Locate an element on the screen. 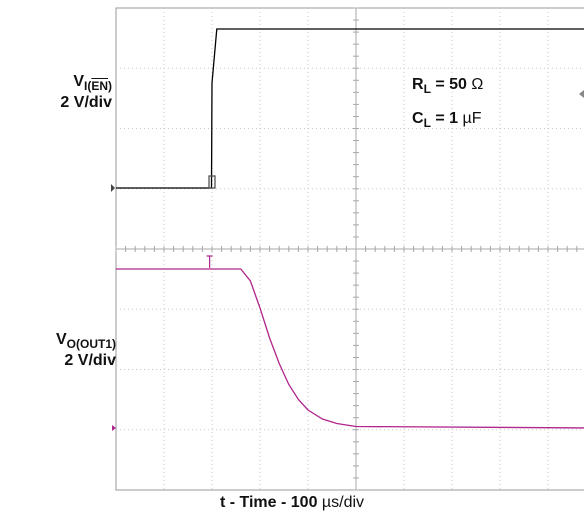 Image resolution: width=584 pixels, height=519 pixels. channel2-scale: 2 V/div is located at coordinates (90, 360).